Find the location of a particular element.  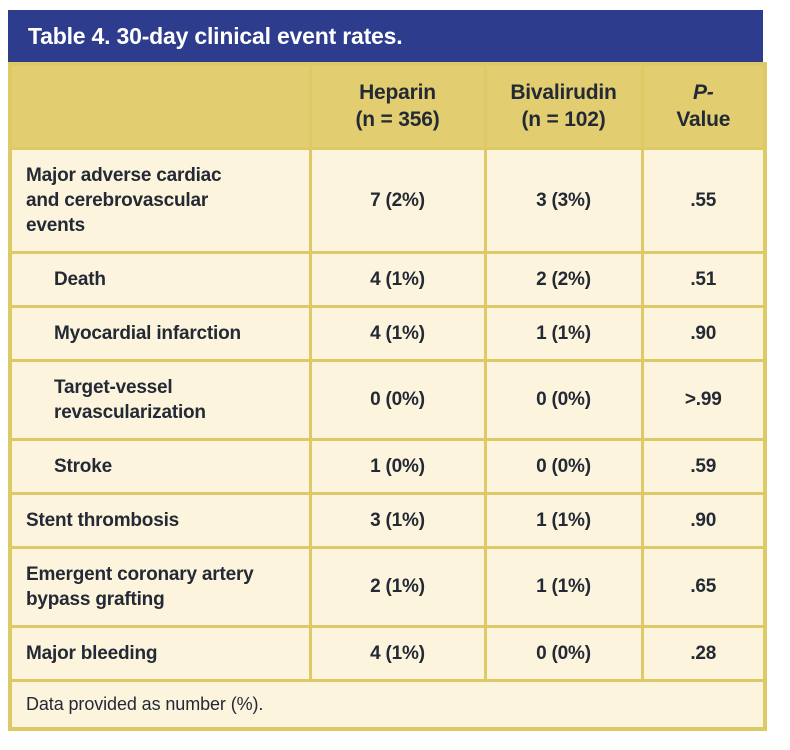

heparin-value: 7 (2%) is located at coordinates (397, 200).